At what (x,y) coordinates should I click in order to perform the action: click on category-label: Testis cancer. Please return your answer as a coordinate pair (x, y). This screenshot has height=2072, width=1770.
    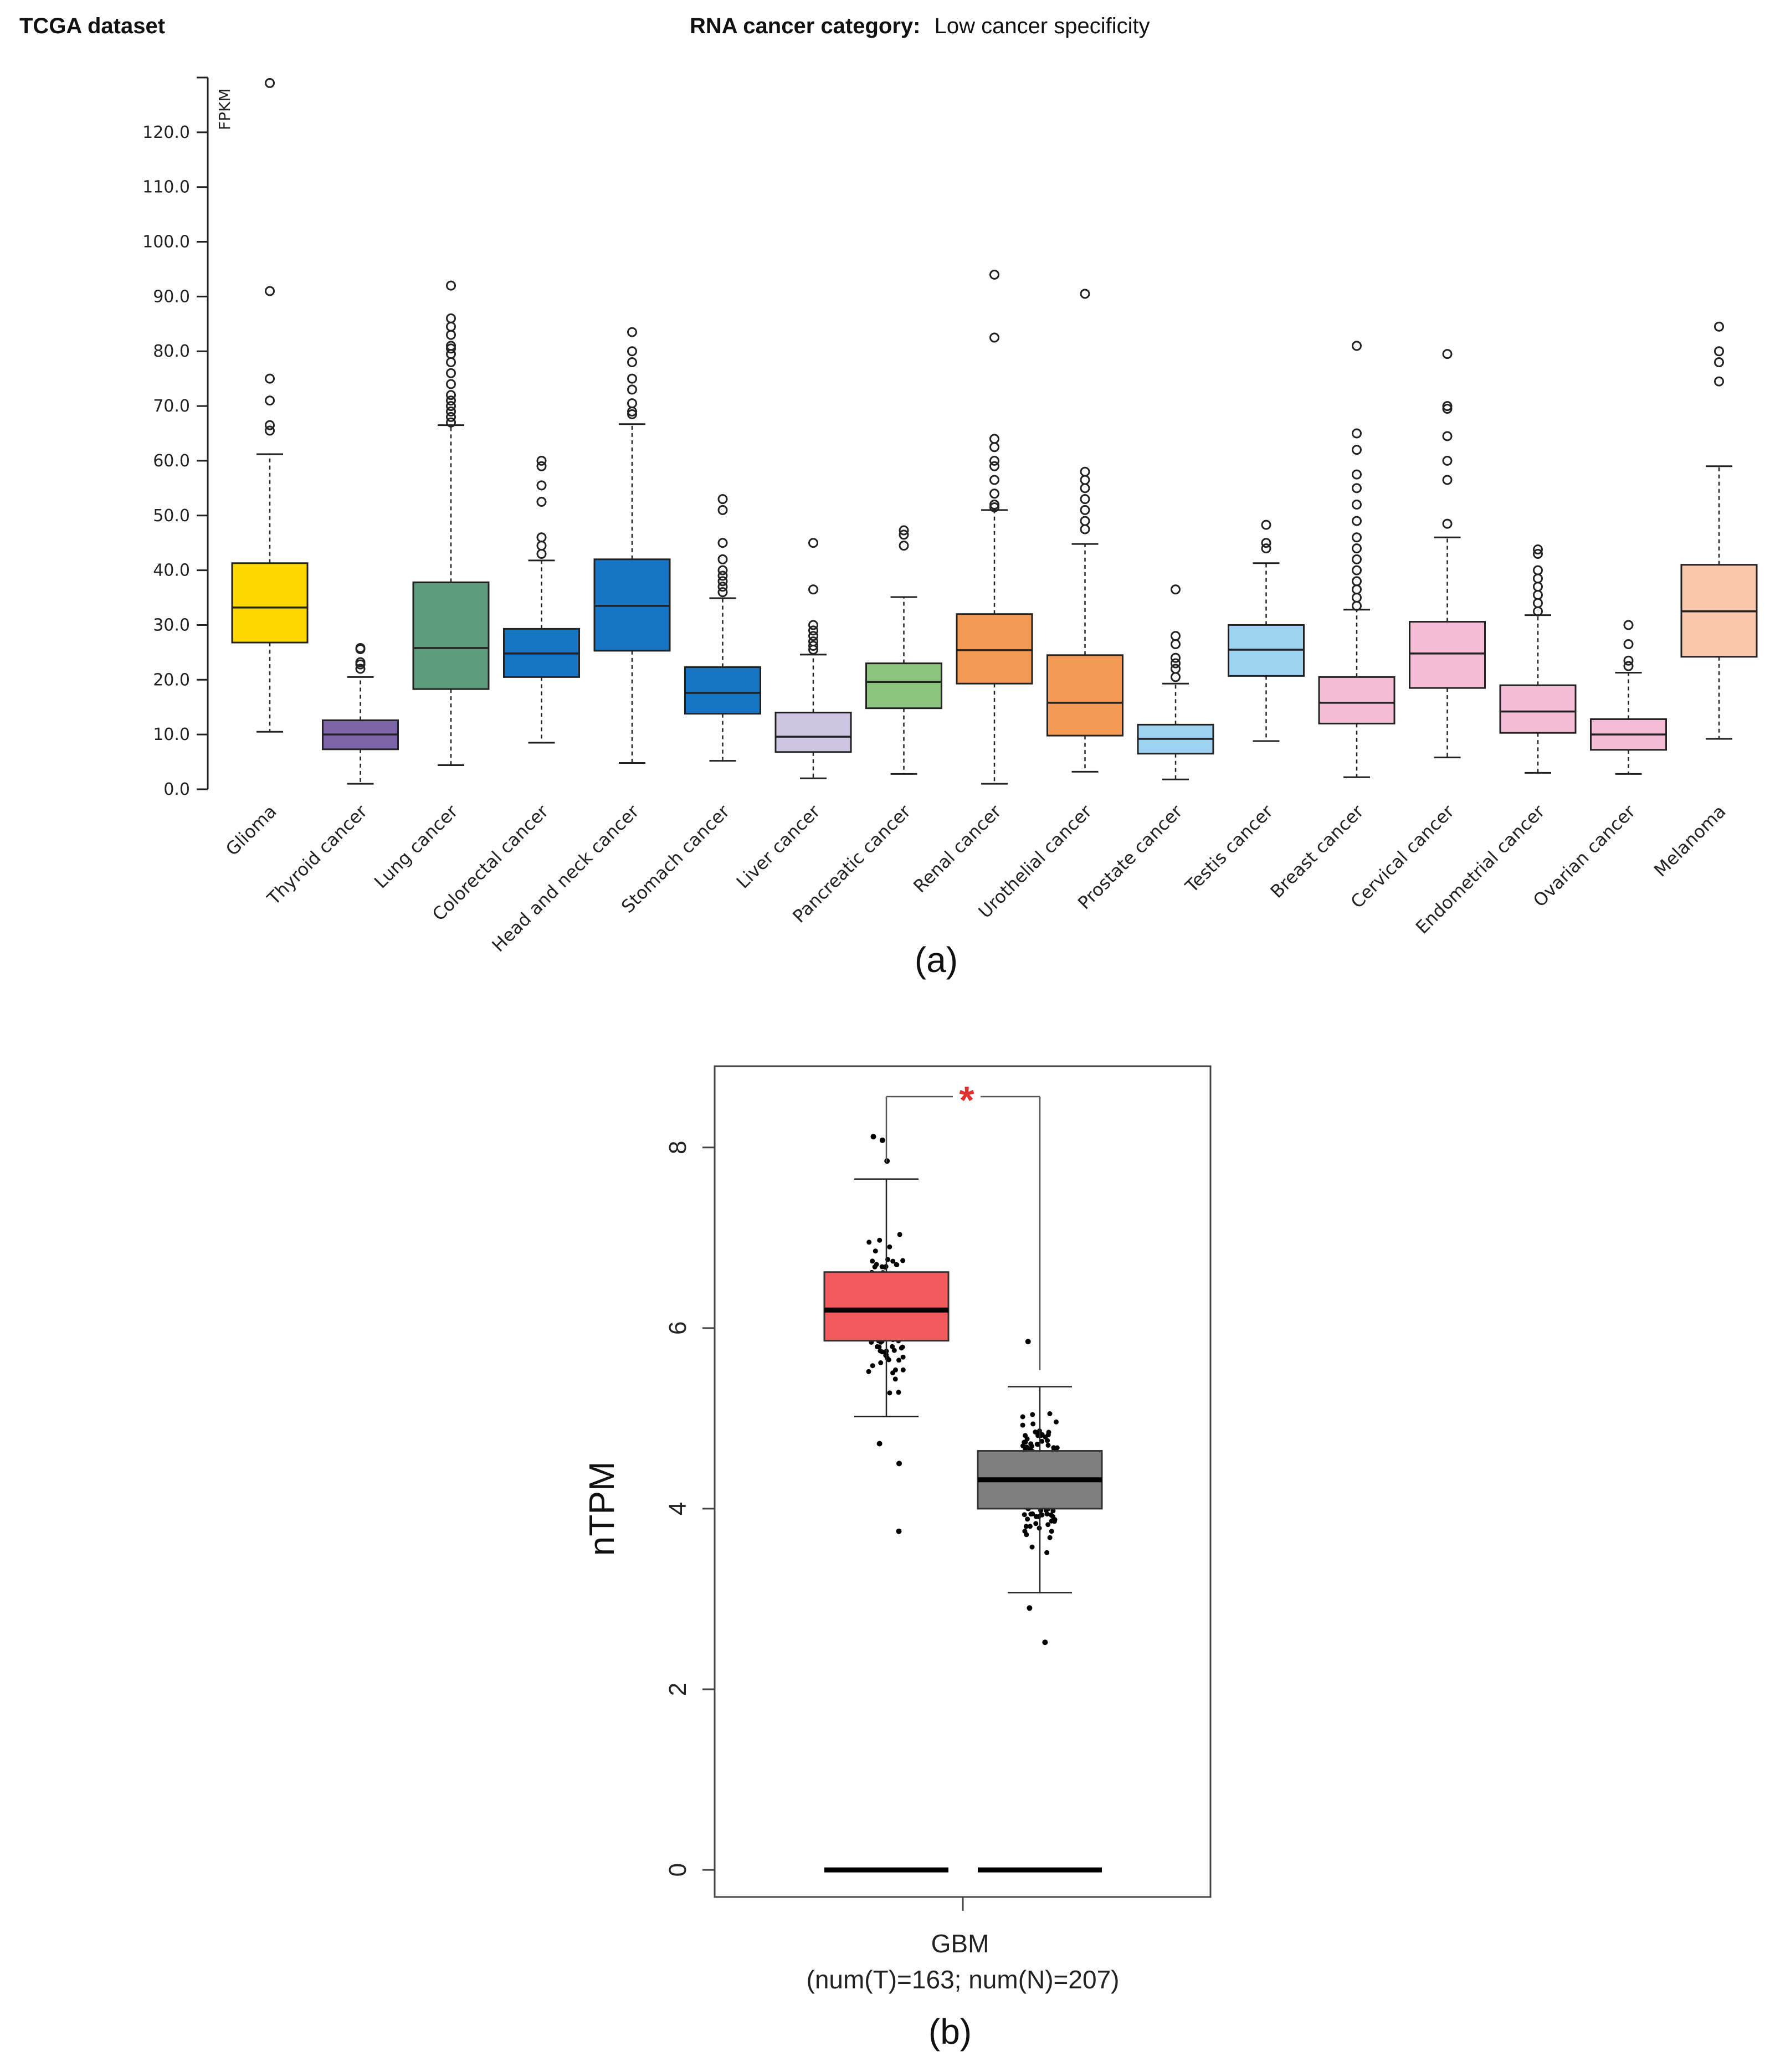
    Looking at the image, I should click on (1229, 848).